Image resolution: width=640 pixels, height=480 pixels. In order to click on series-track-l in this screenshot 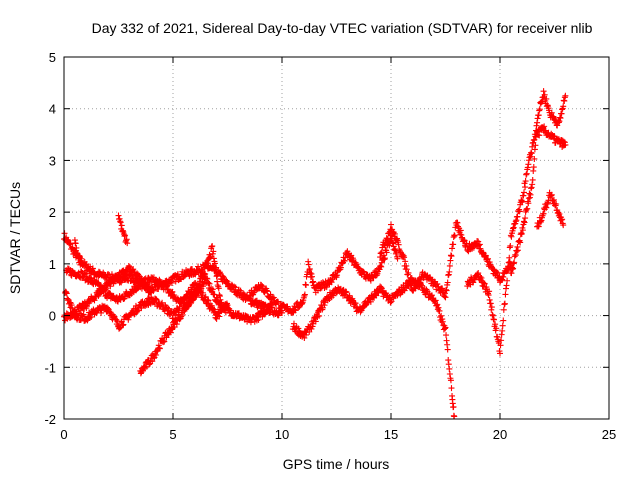, I will do `click(538, 182)`.